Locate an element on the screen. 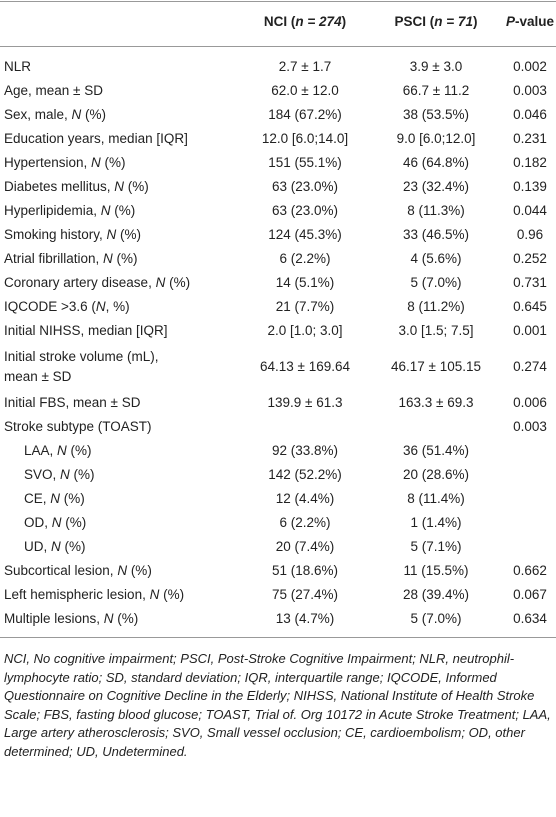 This screenshot has width=556, height=817. cell-value: 0.003 is located at coordinates (530, 90).